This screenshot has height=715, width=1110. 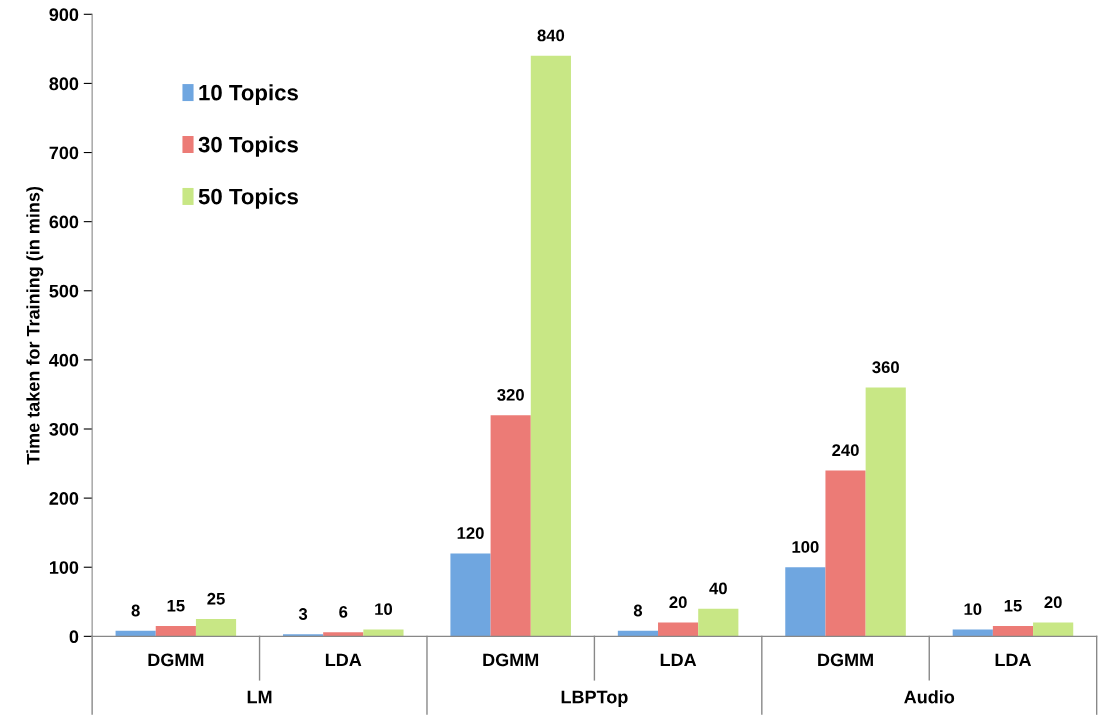 I want to click on data-label: 120, so click(x=470, y=533).